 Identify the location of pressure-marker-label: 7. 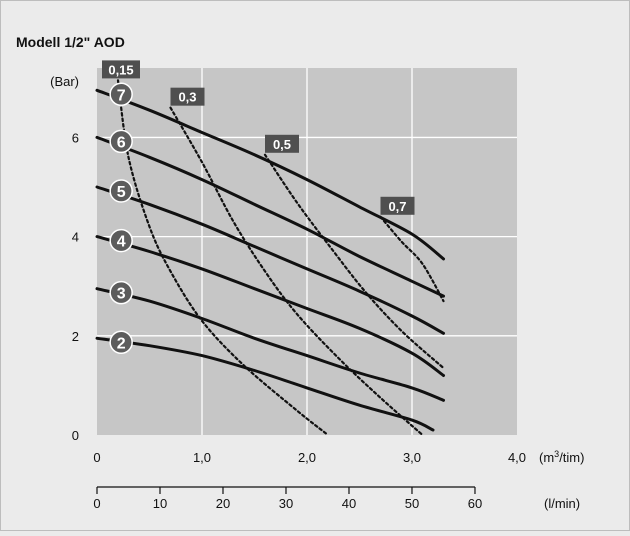
(121, 95).